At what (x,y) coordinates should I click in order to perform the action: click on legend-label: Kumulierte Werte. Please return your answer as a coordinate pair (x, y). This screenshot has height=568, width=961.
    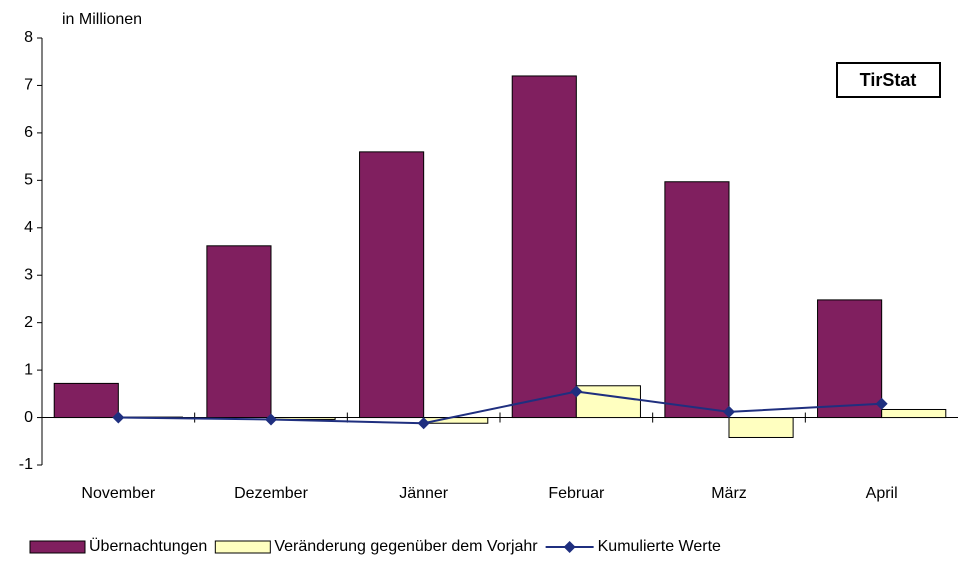
    Looking at the image, I should click on (659, 546).